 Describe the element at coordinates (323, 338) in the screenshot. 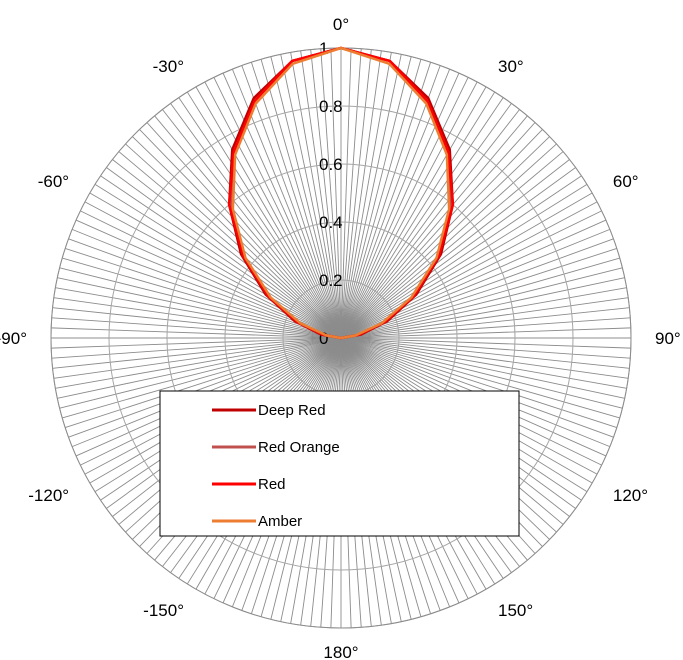

I see `radial-tick-label: 0` at that location.